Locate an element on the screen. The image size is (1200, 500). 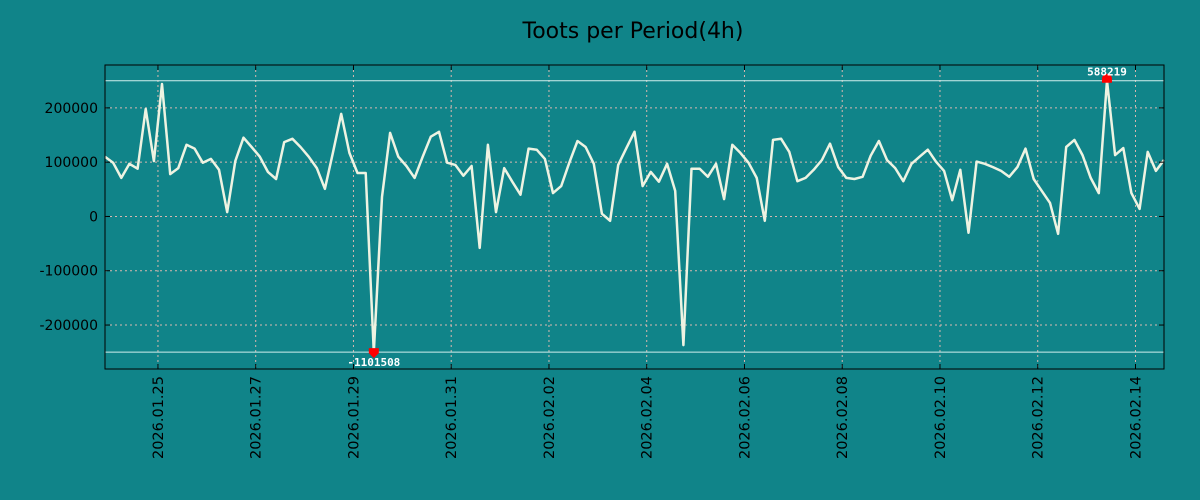
y-tick-label: -200000 is located at coordinates (69, 326).